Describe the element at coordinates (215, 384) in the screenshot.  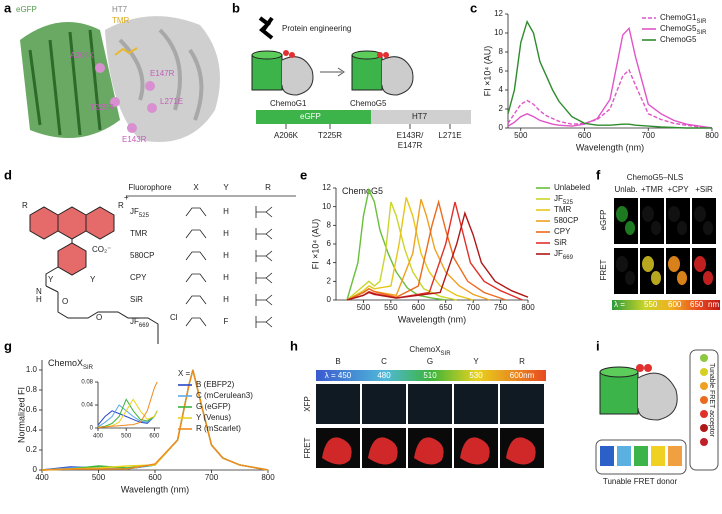
I see `label: B (EBFP2)` at that location.